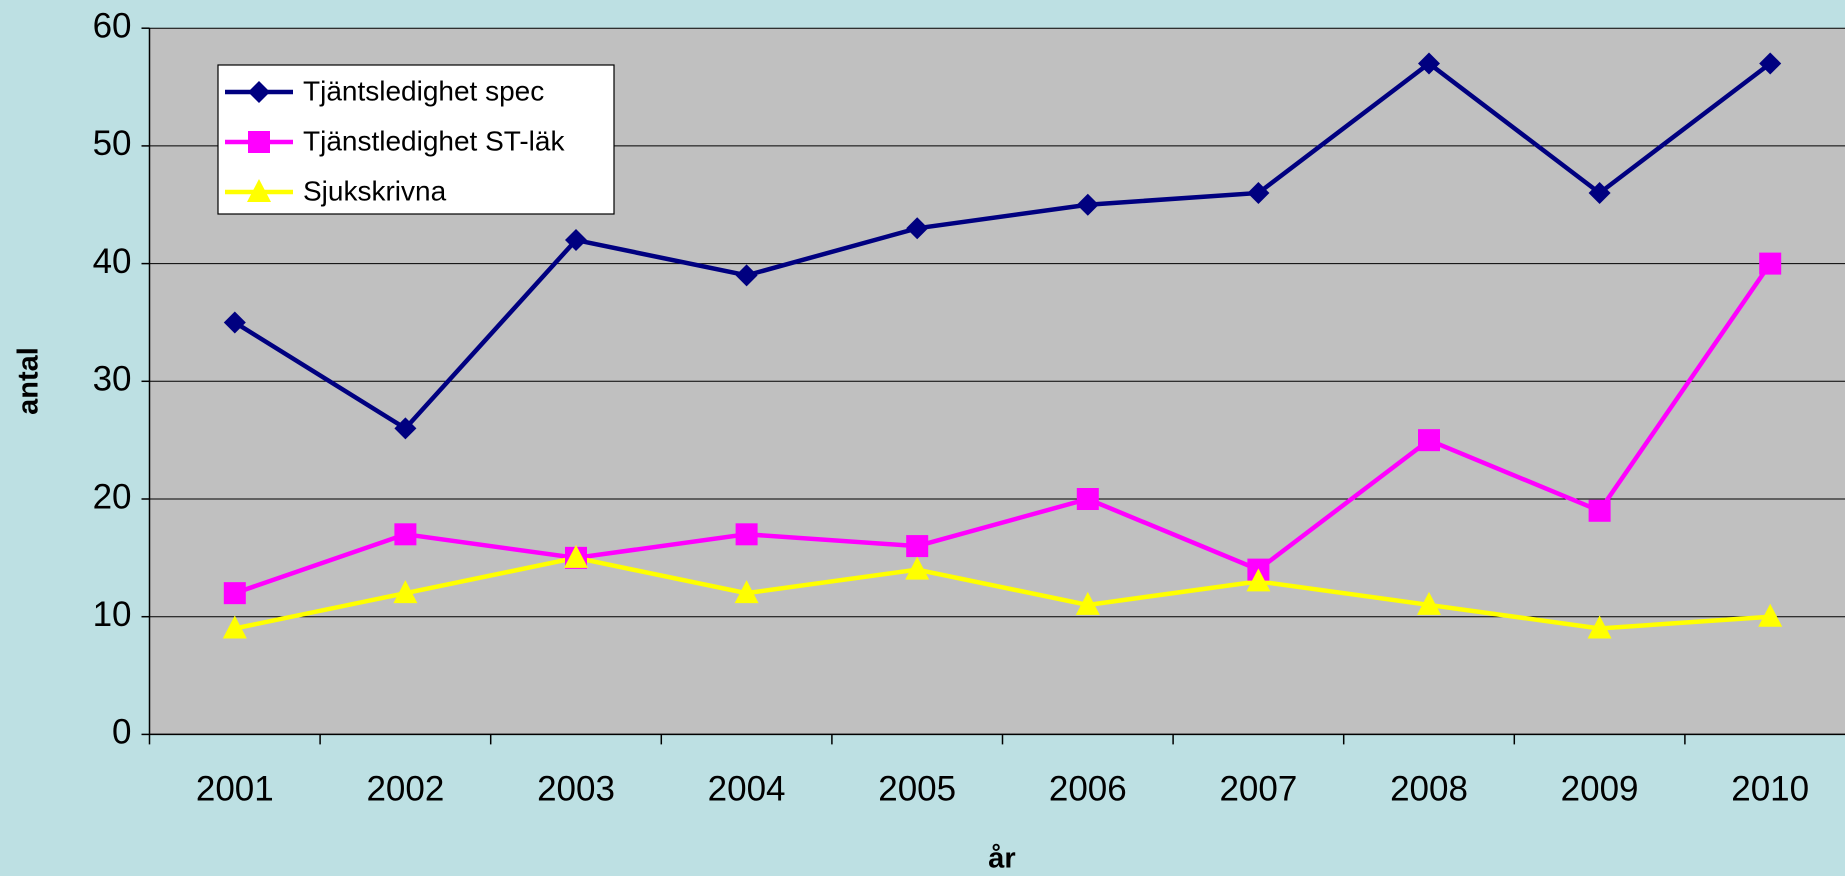 The height and width of the screenshot is (876, 1845). Describe the element at coordinates (576, 789) in the screenshot. I see `x-tick-label: 2003` at that location.